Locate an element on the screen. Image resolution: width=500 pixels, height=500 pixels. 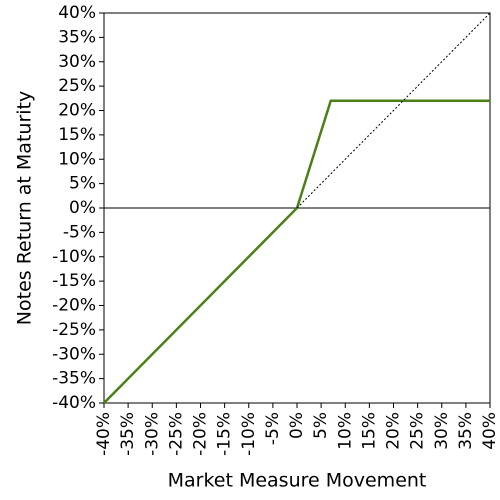
x-tick-label: -5% is located at coordinates (273, 428).